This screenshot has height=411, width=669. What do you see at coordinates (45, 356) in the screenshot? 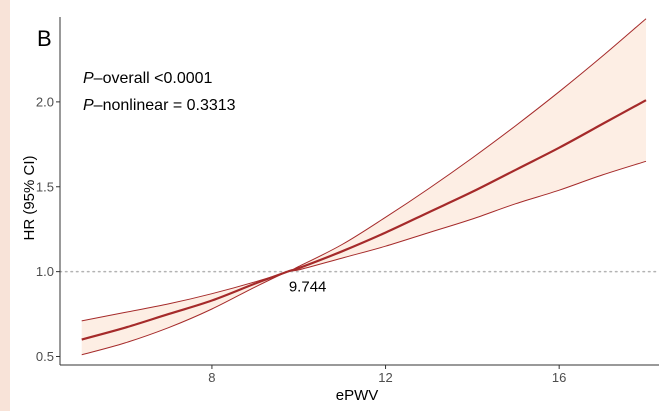
I see `y-tick-label: 0.5` at bounding box center [45, 356].